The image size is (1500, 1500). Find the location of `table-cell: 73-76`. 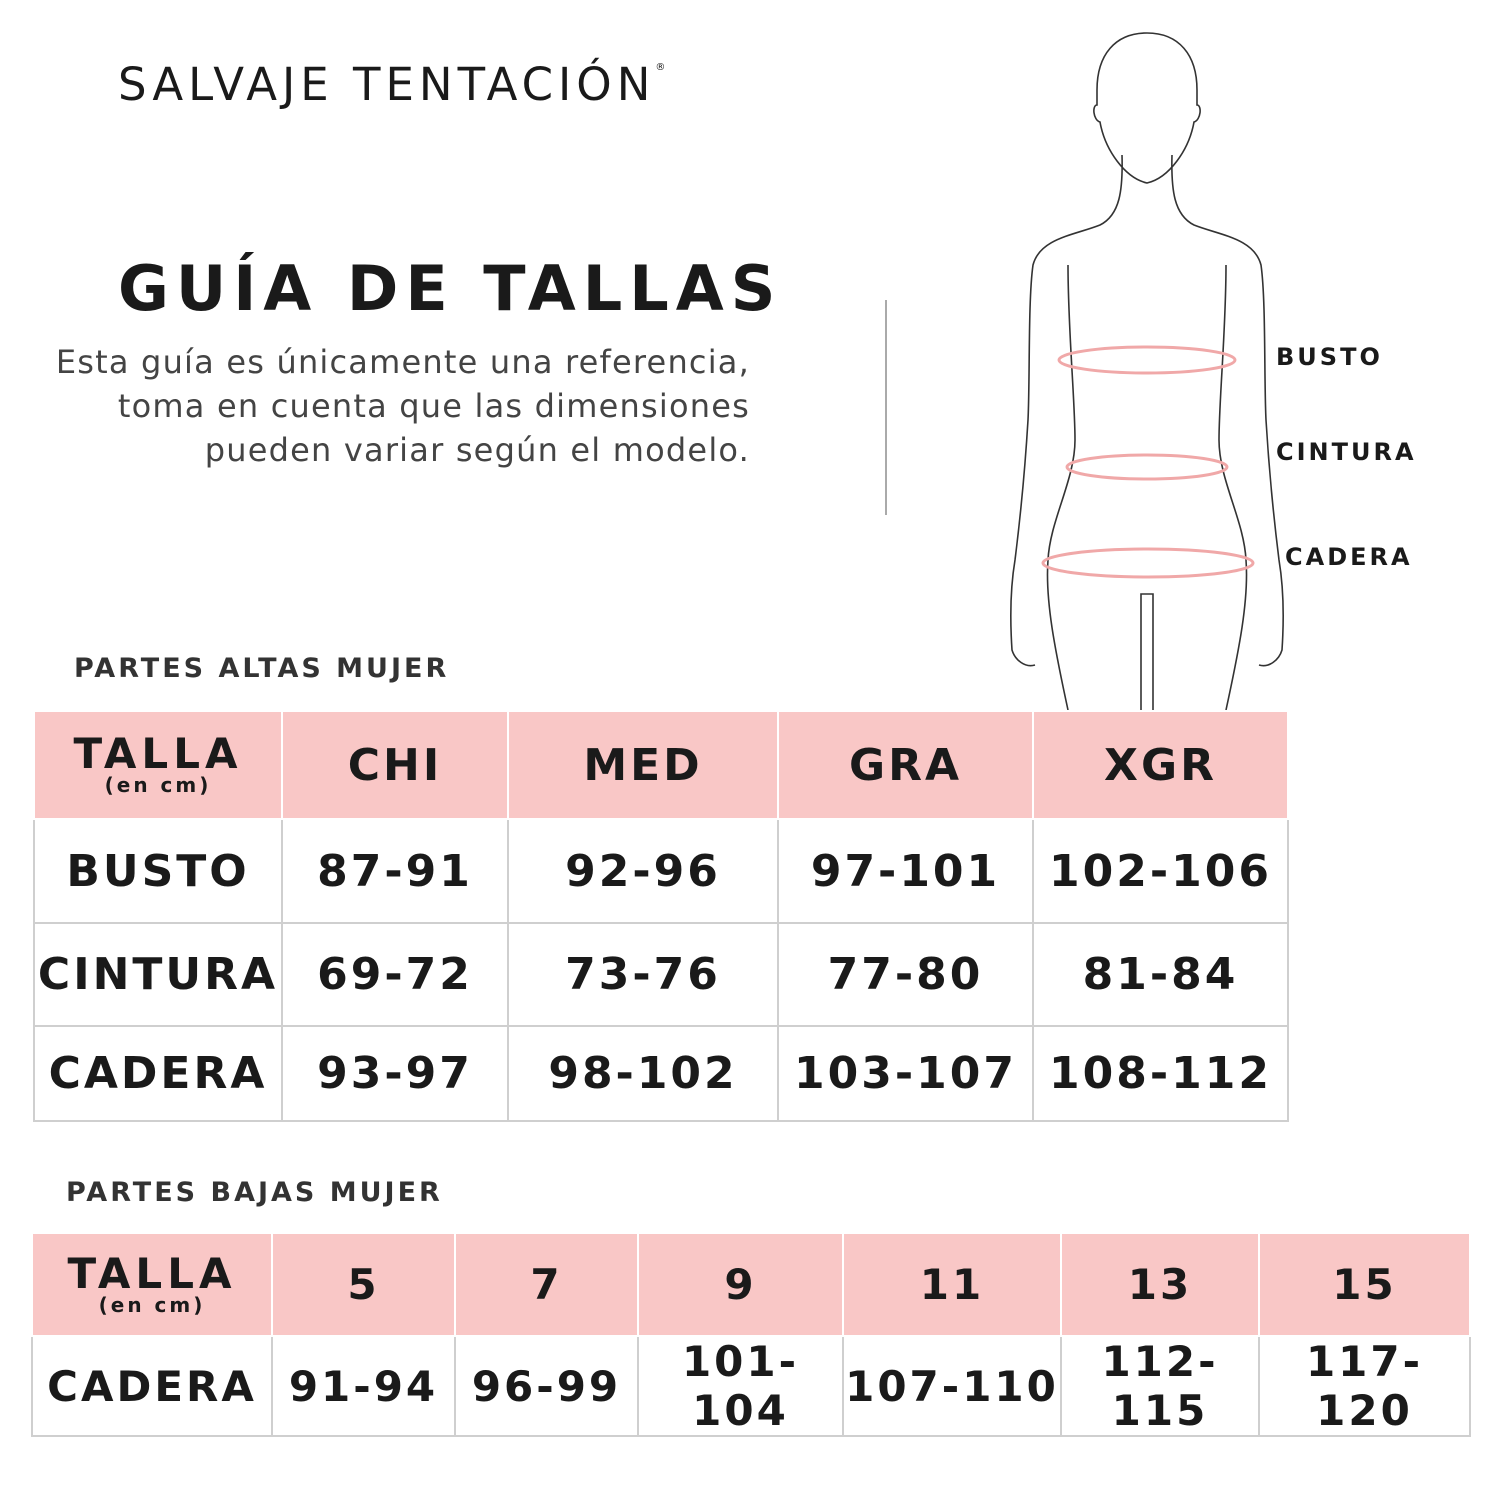

table-cell: 73-76 is located at coordinates (643, 974).